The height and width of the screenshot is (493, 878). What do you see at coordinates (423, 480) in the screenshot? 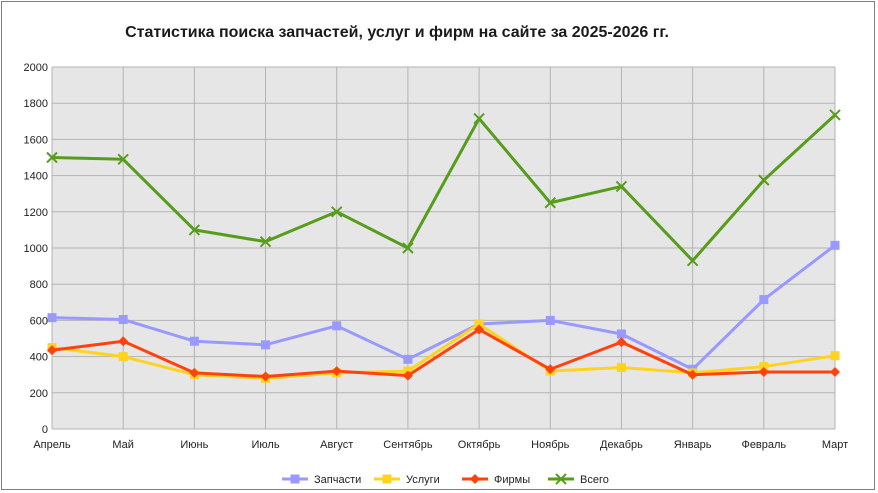
I see `legend-label: Услуги` at bounding box center [423, 480].